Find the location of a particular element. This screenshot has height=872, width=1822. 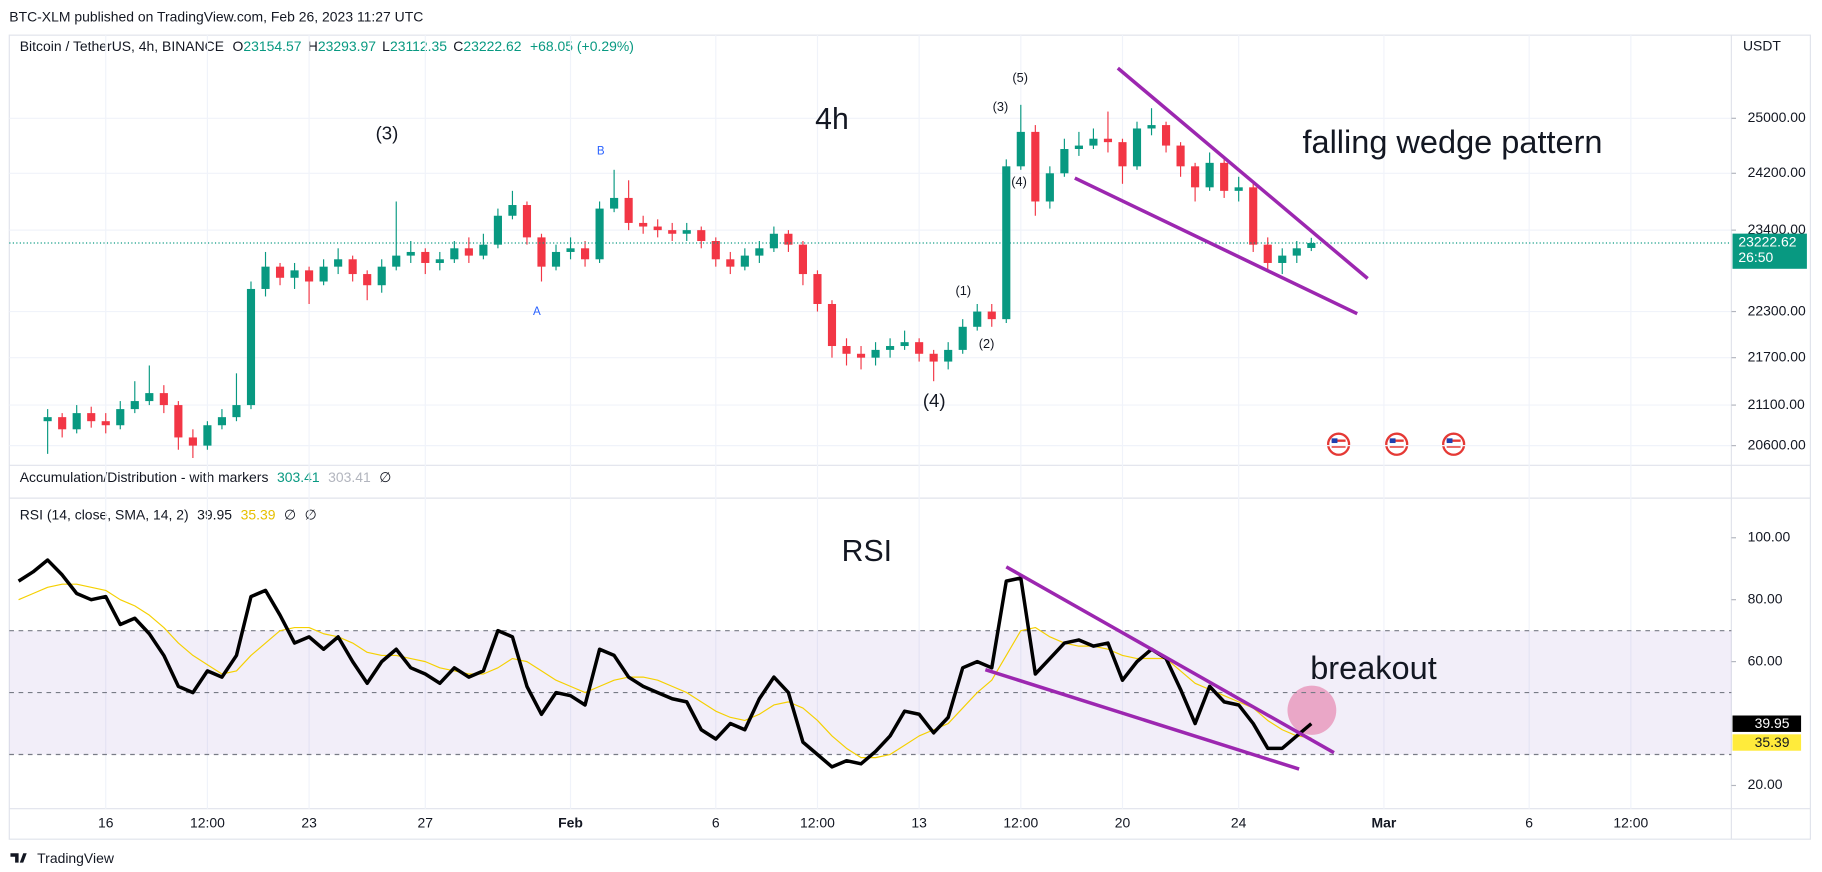

trendline is located at coordinates (1142, 719).